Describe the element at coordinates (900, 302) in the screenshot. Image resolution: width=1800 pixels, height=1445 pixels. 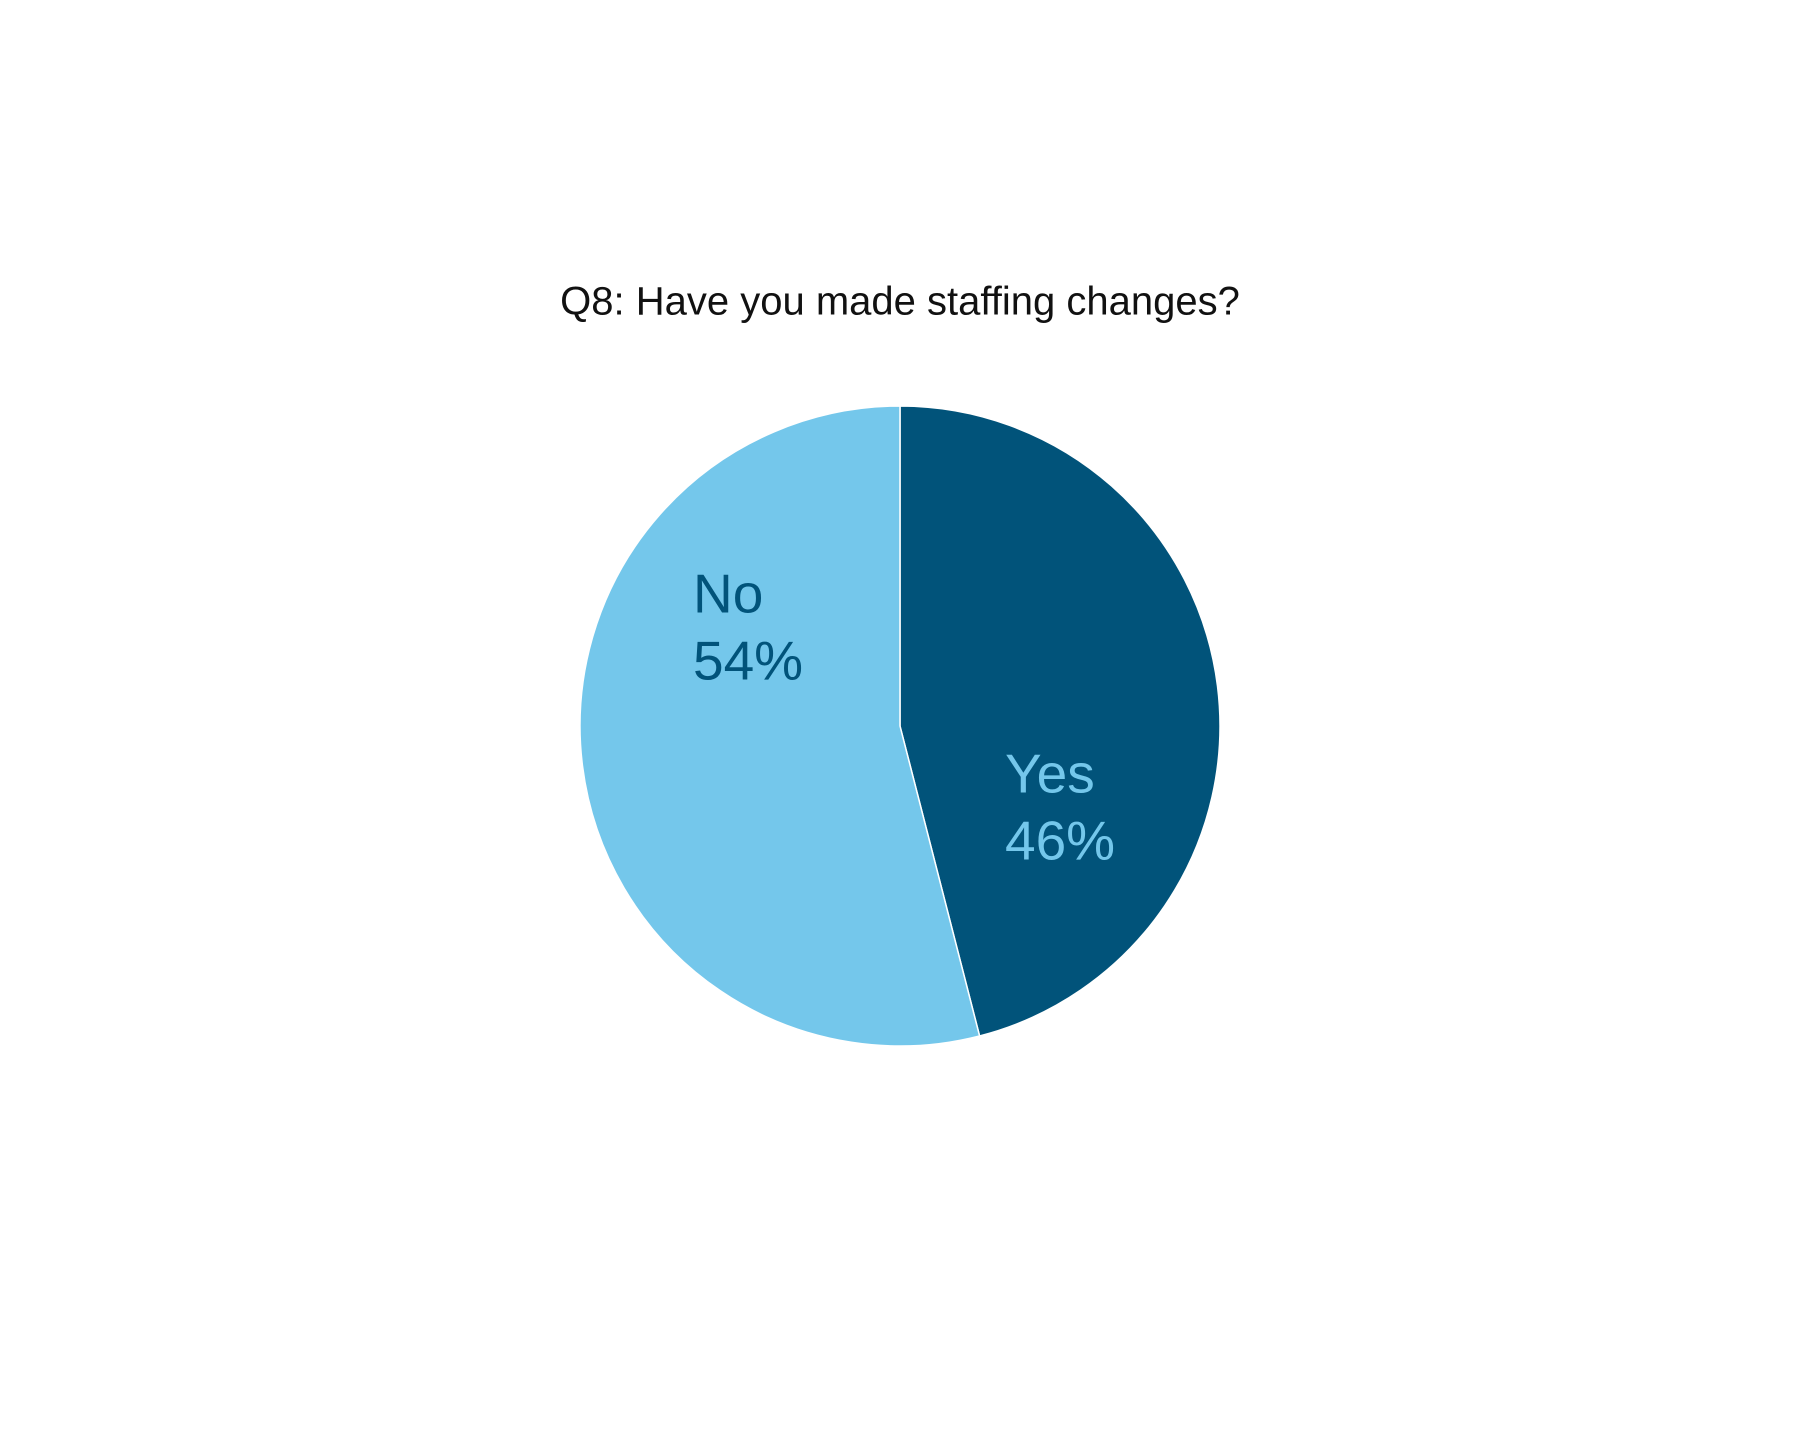
I see `chart-title: Q8: Have you made staffing changes?` at that location.